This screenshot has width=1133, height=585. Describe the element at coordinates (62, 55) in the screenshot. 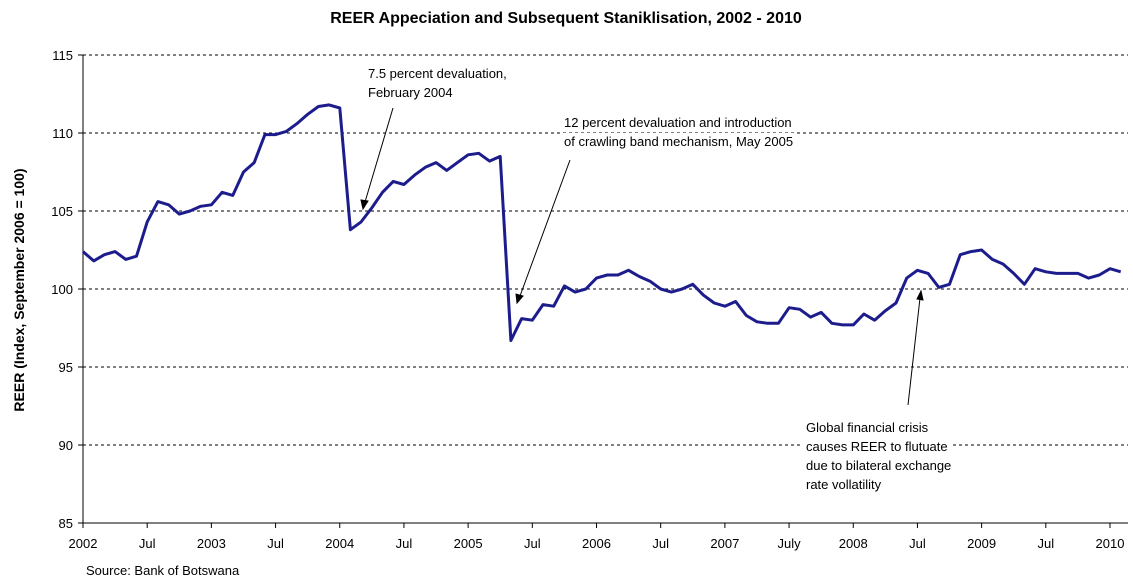

I see `y-tick-label: 115` at that location.